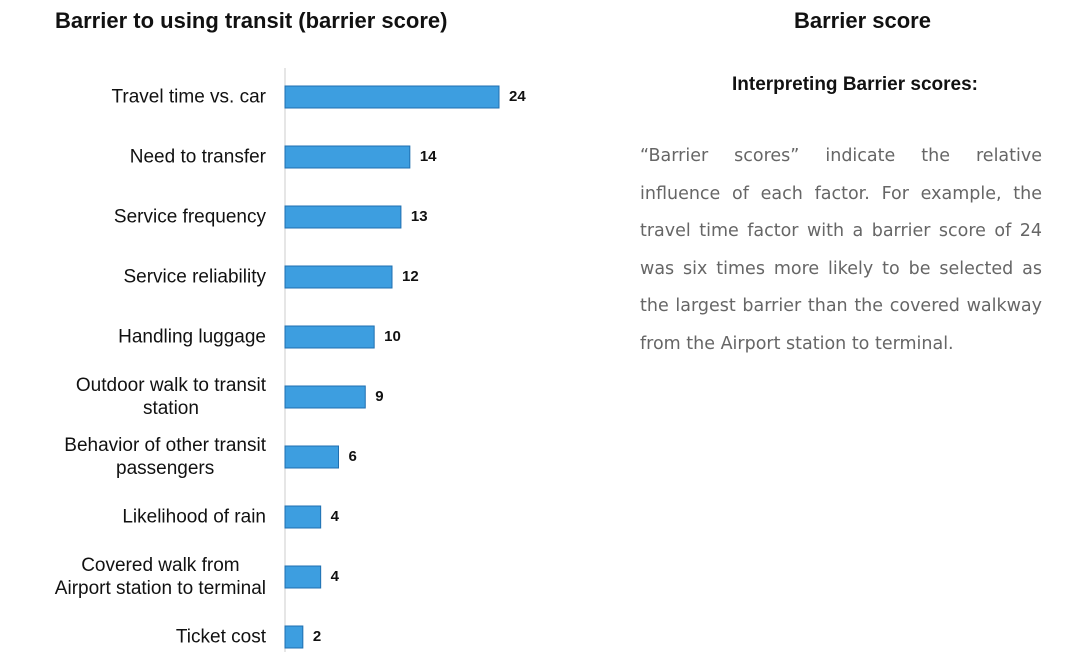 Image resolution: width=1077 pixels, height=658 pixels. Describe the element at coordinates (251, 20) in the screenshot. I see `chart-title: Barrier to using transit (barrier score)` at that location.